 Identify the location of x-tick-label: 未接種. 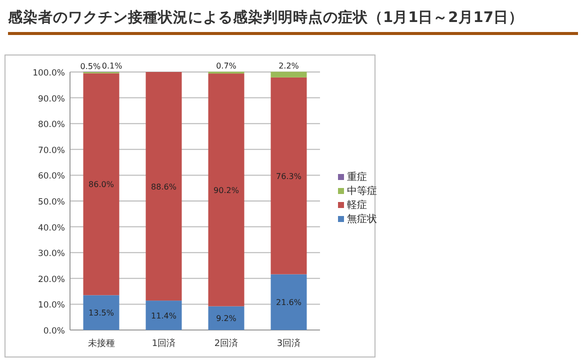
(101, 343).